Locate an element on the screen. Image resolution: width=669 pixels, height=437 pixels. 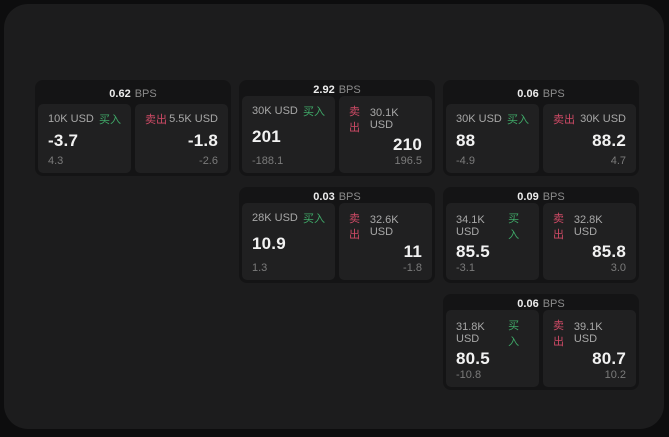
buy-size: 28K USD is located at coordinates (275, 218).